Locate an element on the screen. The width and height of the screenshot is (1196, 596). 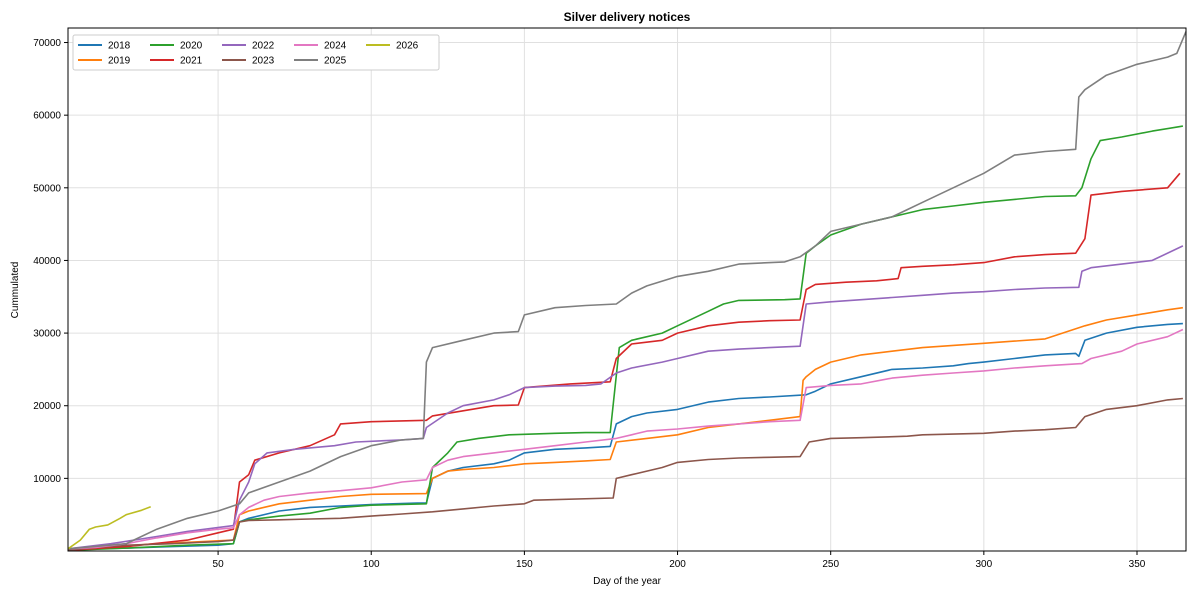
x-tick-label: 100 is located at coordinates (371, 564).